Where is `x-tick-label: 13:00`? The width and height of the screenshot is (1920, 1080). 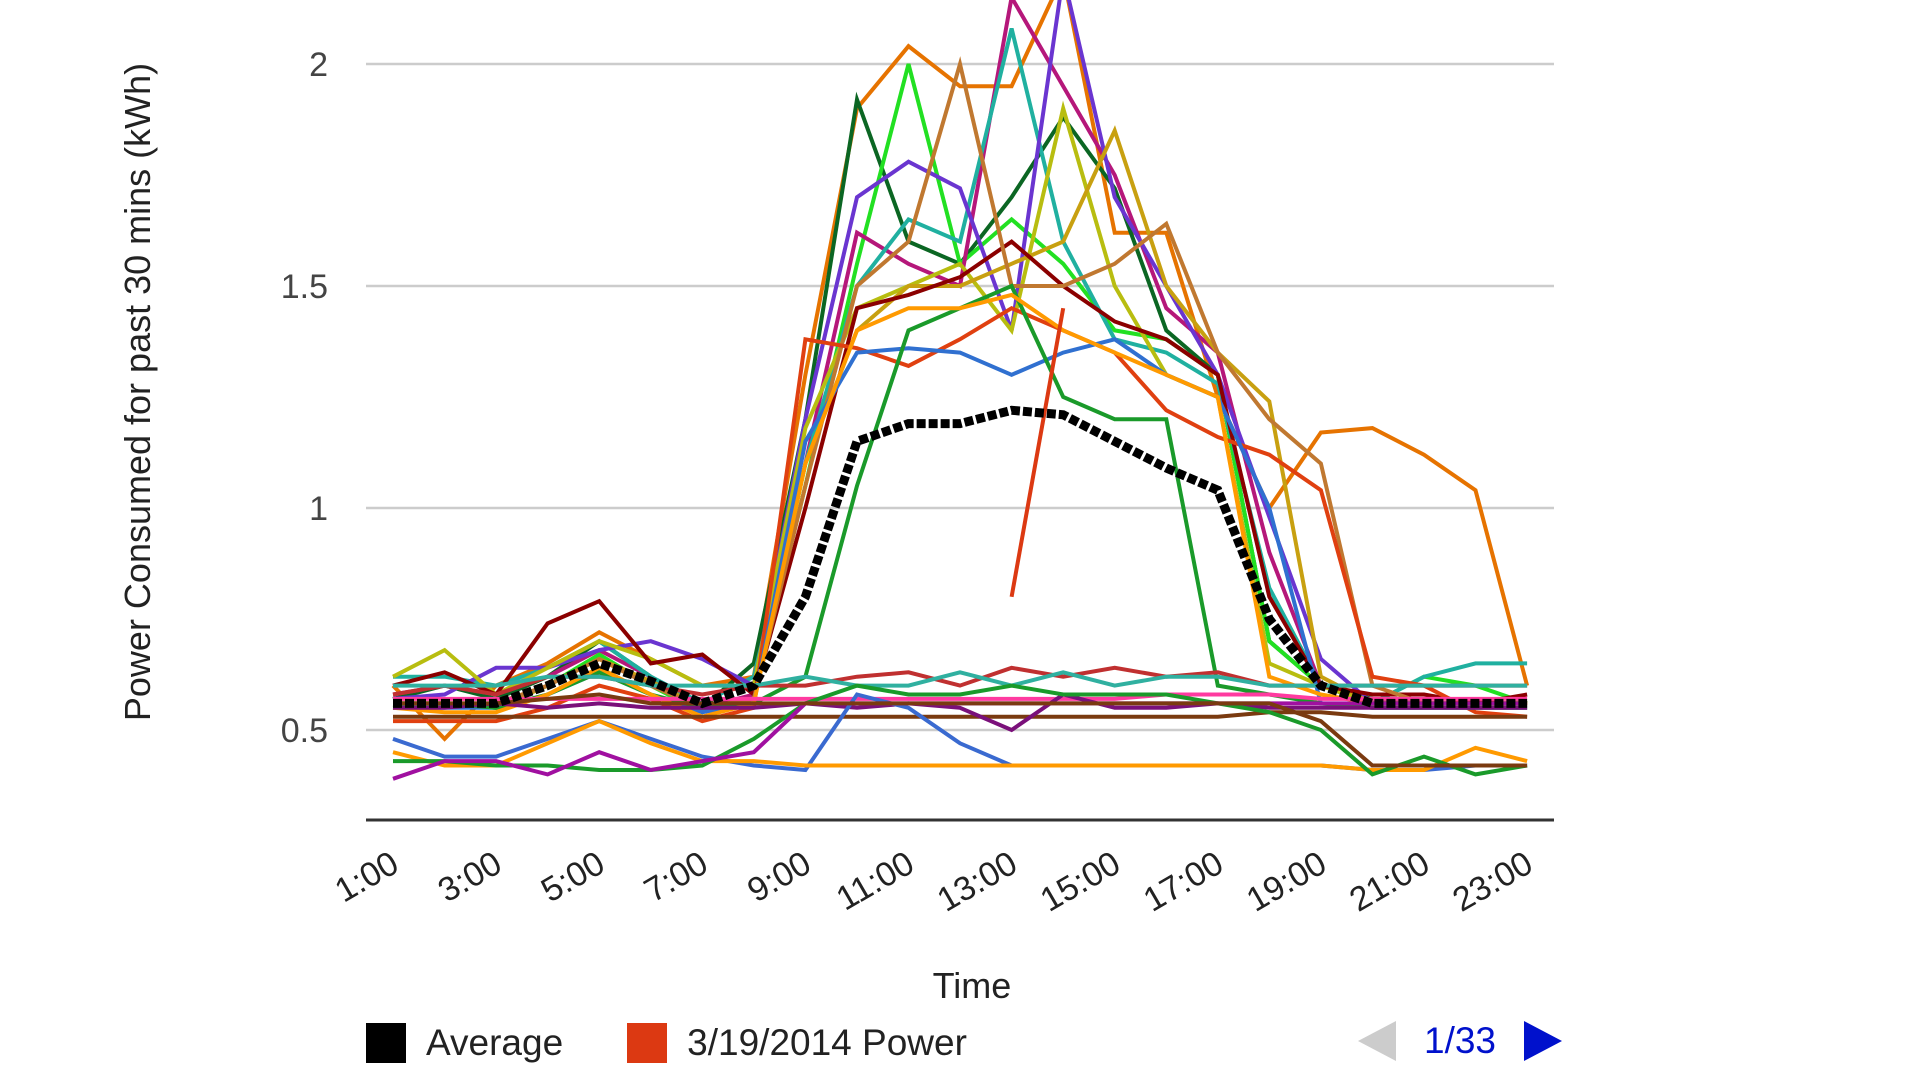
x-tick-label: 13:00 is located at coordinates (977, 881).